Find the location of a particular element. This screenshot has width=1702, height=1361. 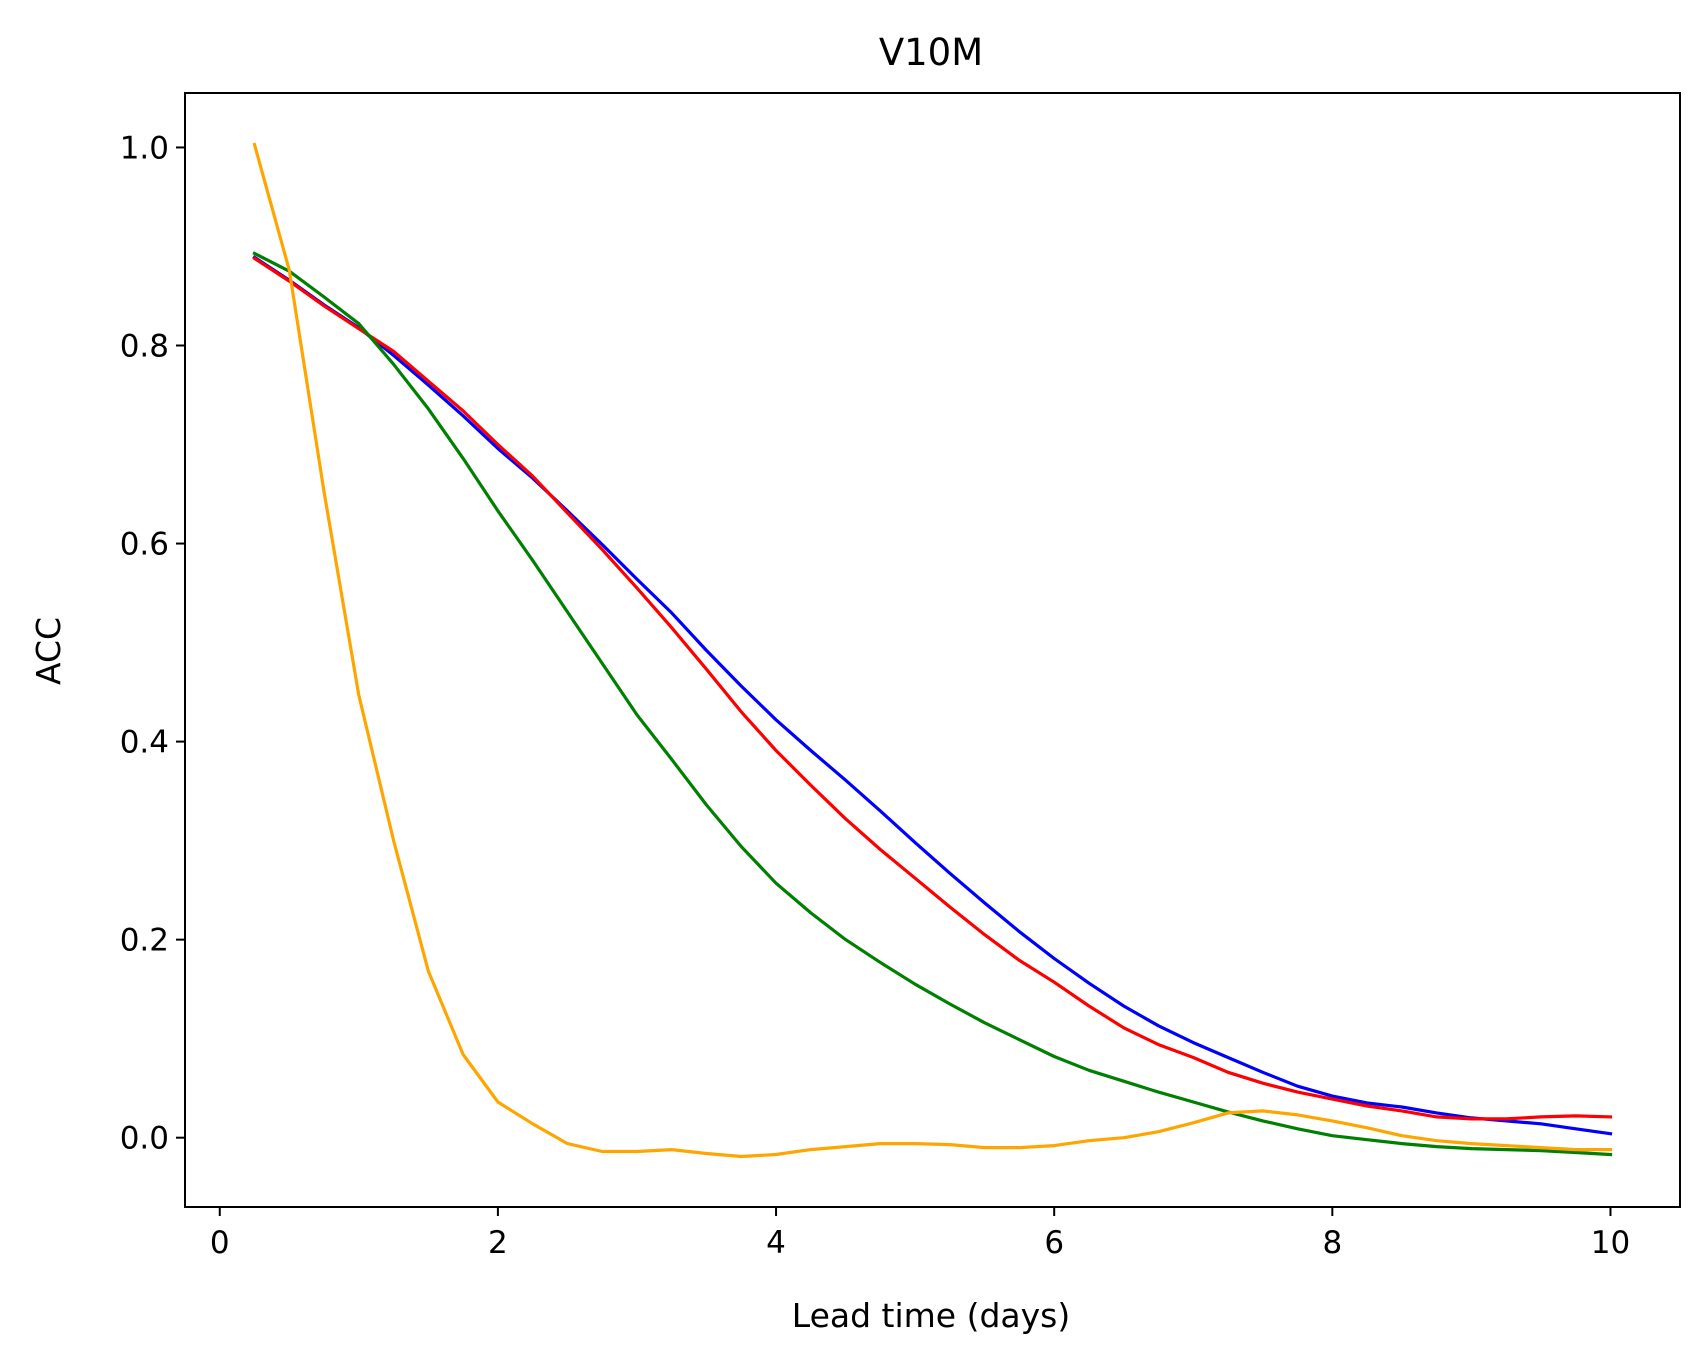

x-tick-label: 8 is located at coordinates (1332, 1243).